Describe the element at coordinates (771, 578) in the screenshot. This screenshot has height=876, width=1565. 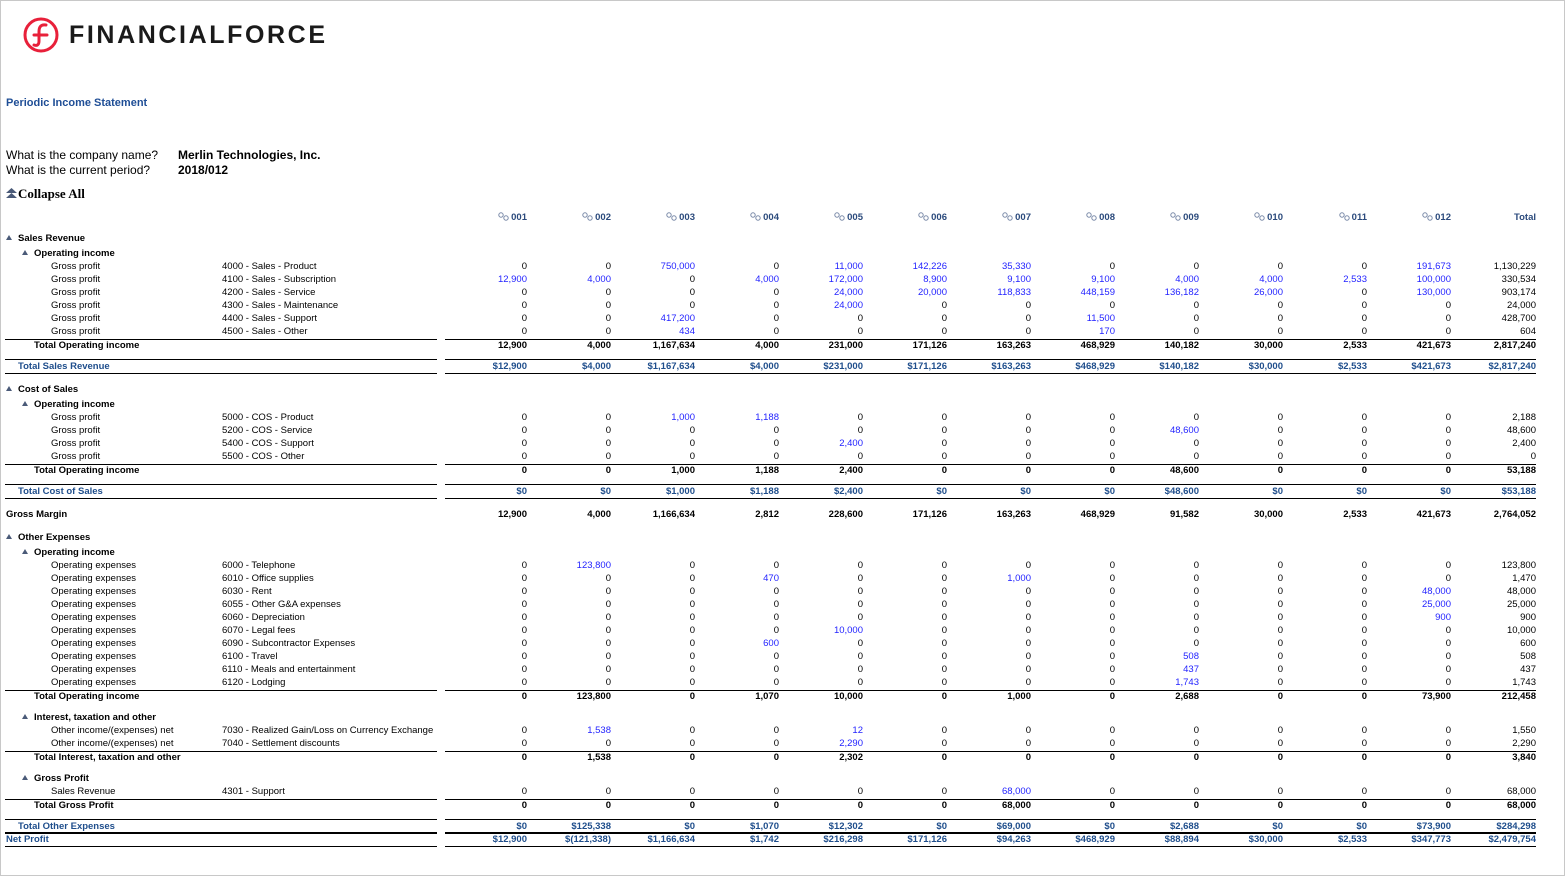
I see `drilldown-value-link: 470` at that location.